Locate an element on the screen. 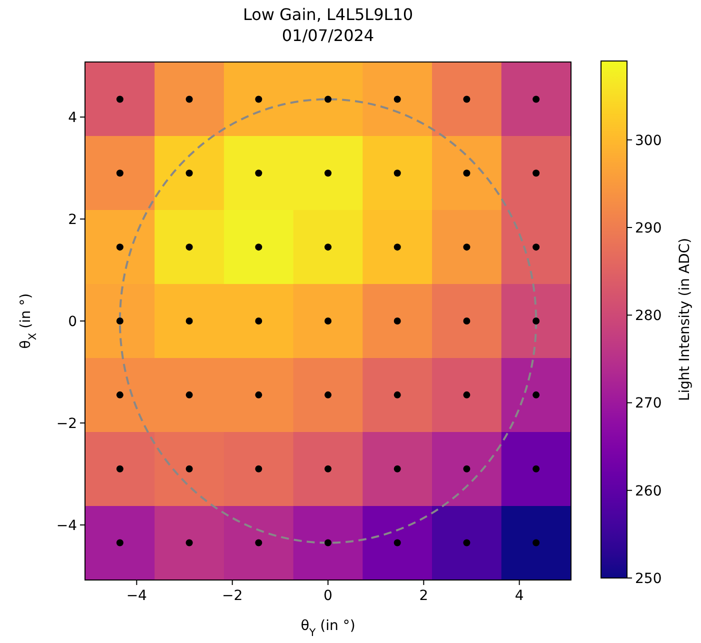  color-bar-label: 260 is located at coordinates (648, 491).